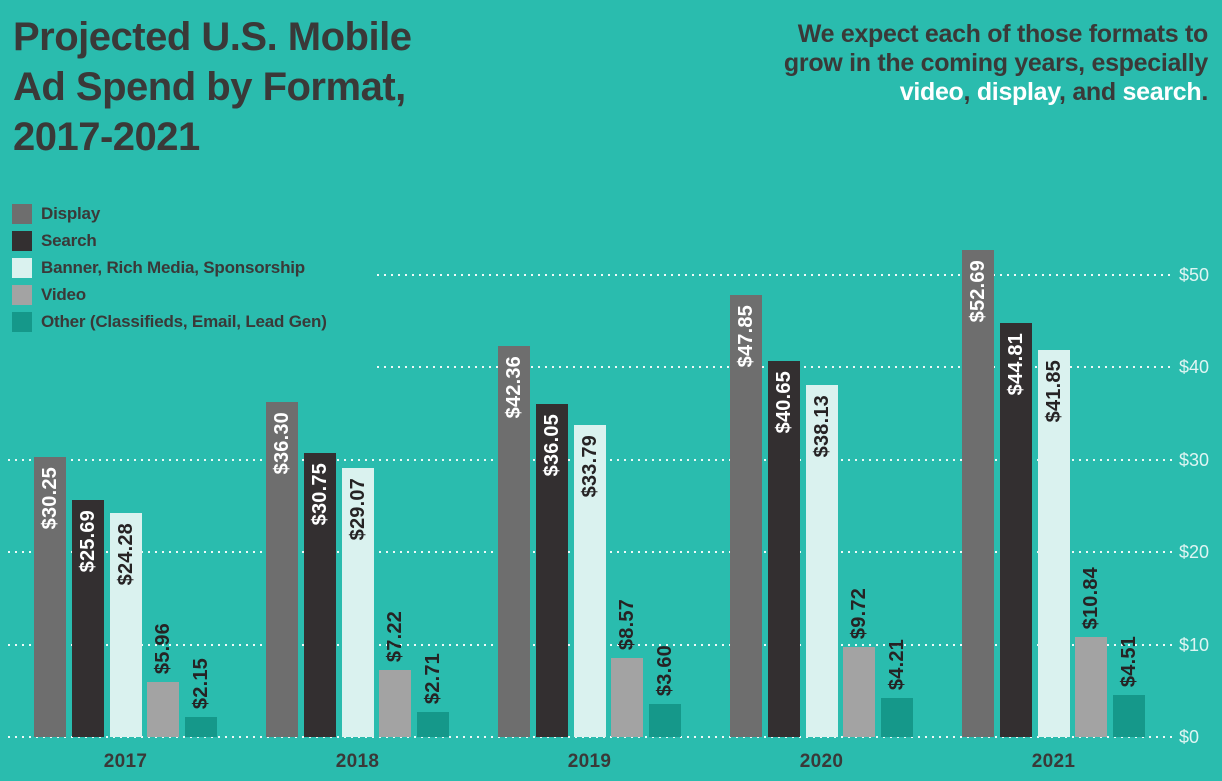 The height and width of the screenshot is (781, 1222). What do you see at coordinates (590, 737) in the screenshot?
I see `gridline-$0` at bounding box center [590, 737].